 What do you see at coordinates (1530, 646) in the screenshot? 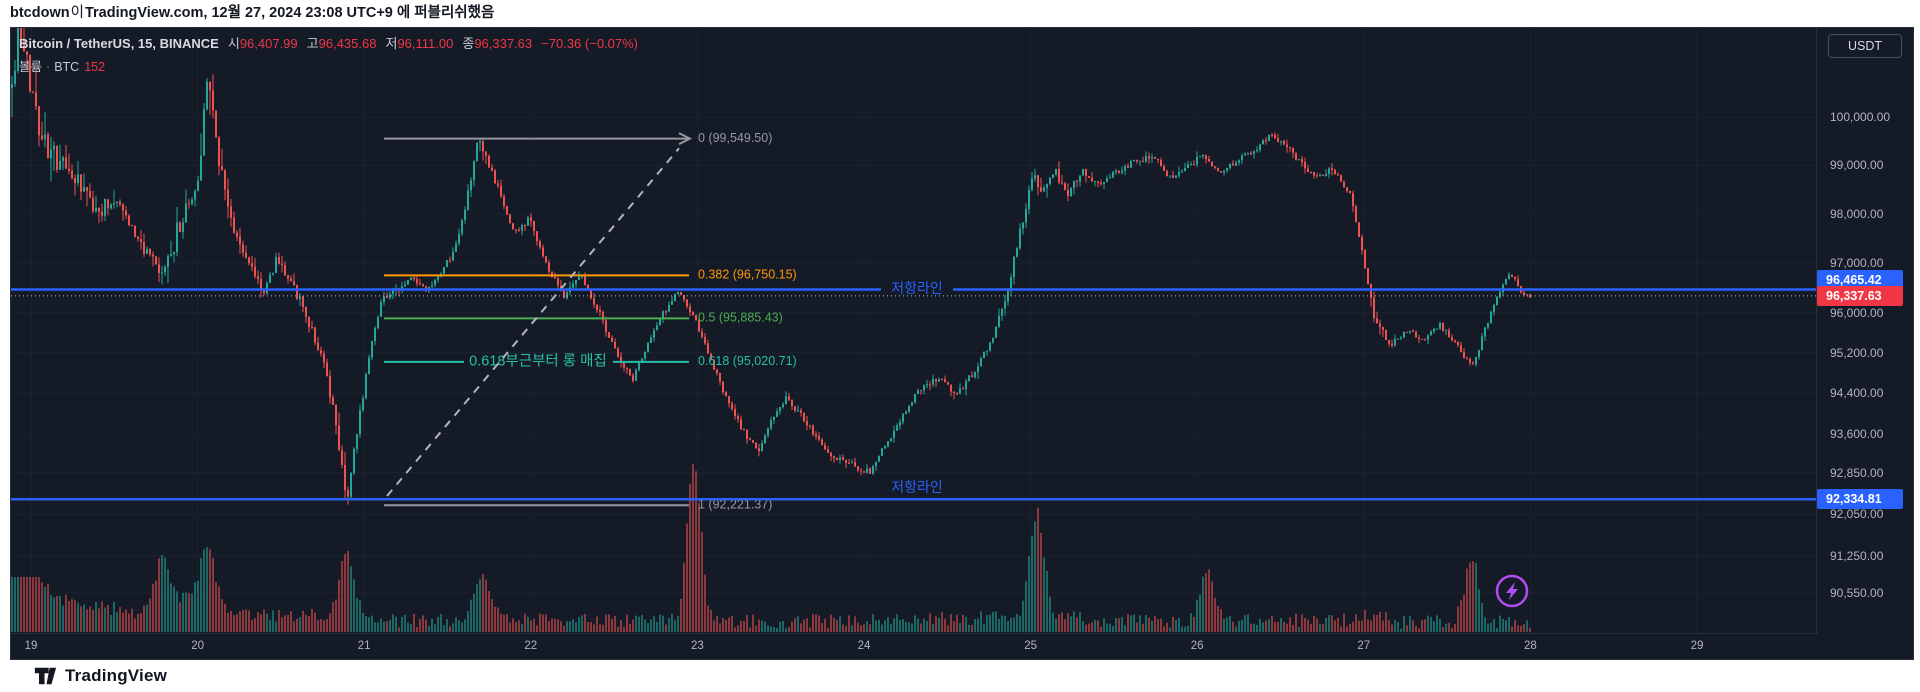
I see `time-axis-label: 28` at bounding box center [1530, 646].